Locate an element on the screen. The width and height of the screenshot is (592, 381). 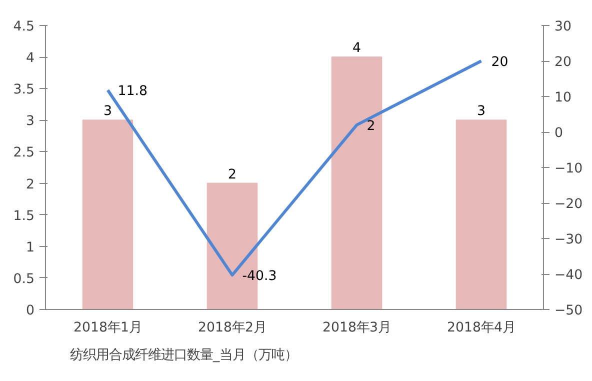
y2-tick-label: 0 is located at coordinates (558, 133).